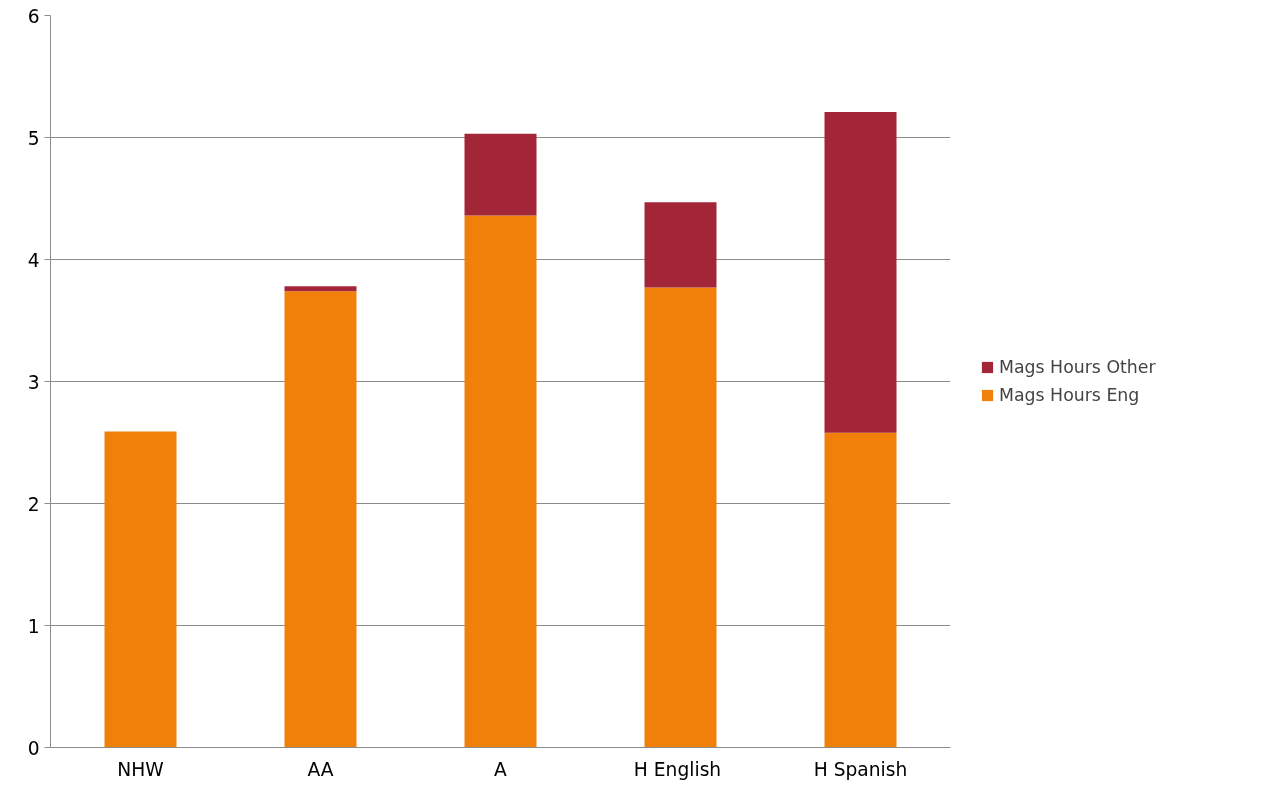 Image resolution: width=1263 pixels, height=812 pixels. Describe the element at coordinates (1069, 395) in the screenshot. I see `legend-label: Mags Hours Eng` at that location.